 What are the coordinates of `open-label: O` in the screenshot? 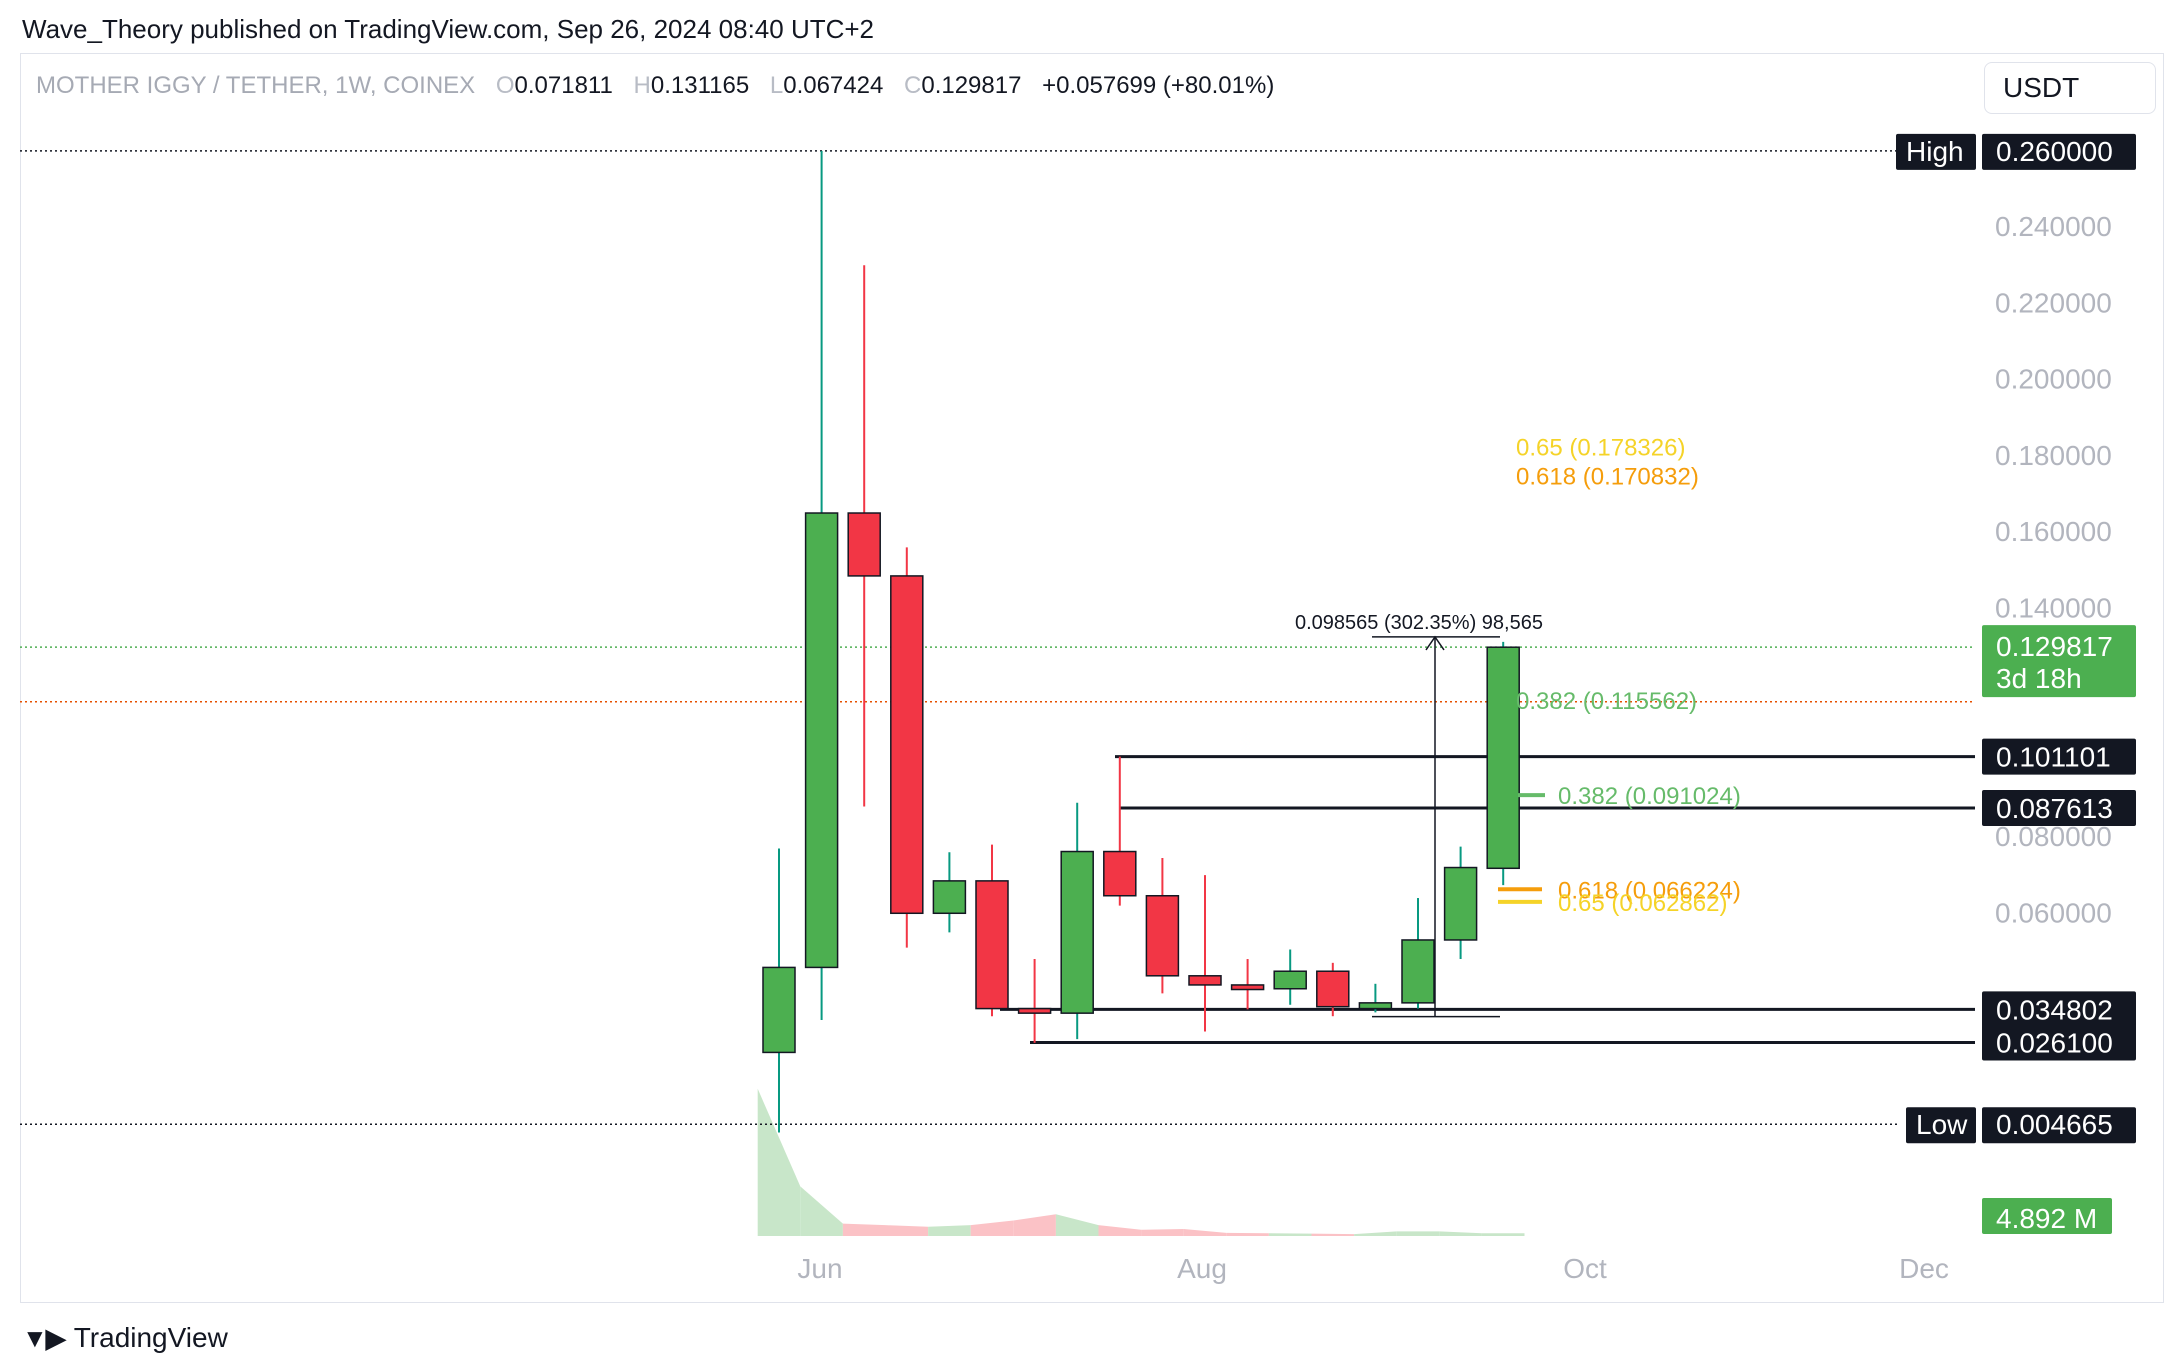 It's located at (505, 85).